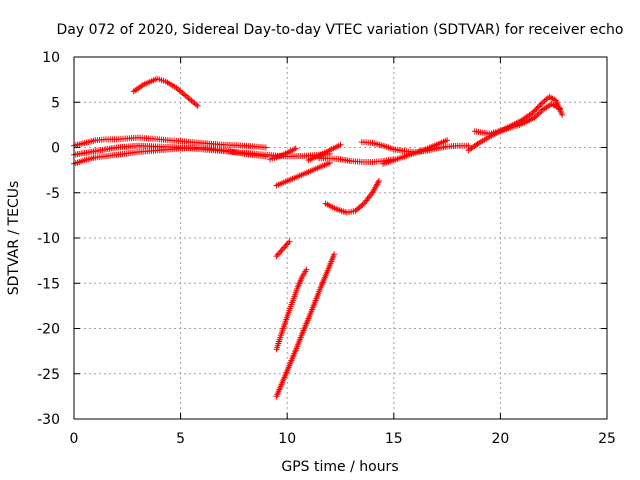 The height and width of the screenshot is (480, 640). I want to click on y-tick-label: -15, so click(48, 284).